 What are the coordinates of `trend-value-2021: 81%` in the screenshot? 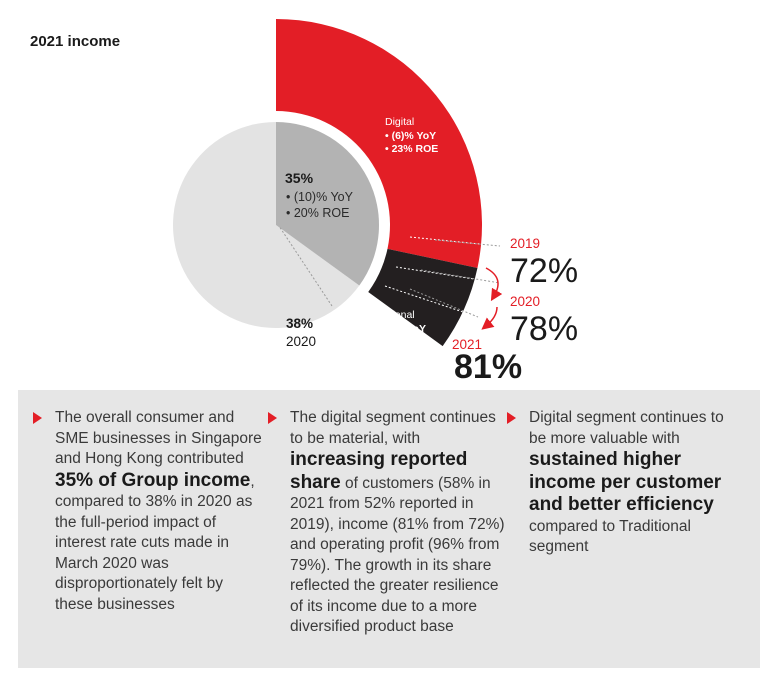 It's located at (488, 367).